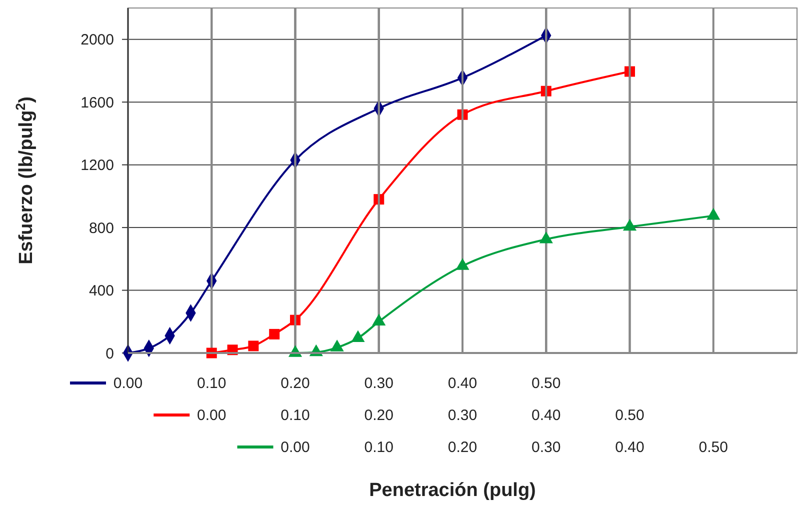 Image resolution: width=798 pixels, height=507 pixels. Describe the element at coordinates (101, 291) in the screenshot. I see `y-tick-label: 400` at that location.